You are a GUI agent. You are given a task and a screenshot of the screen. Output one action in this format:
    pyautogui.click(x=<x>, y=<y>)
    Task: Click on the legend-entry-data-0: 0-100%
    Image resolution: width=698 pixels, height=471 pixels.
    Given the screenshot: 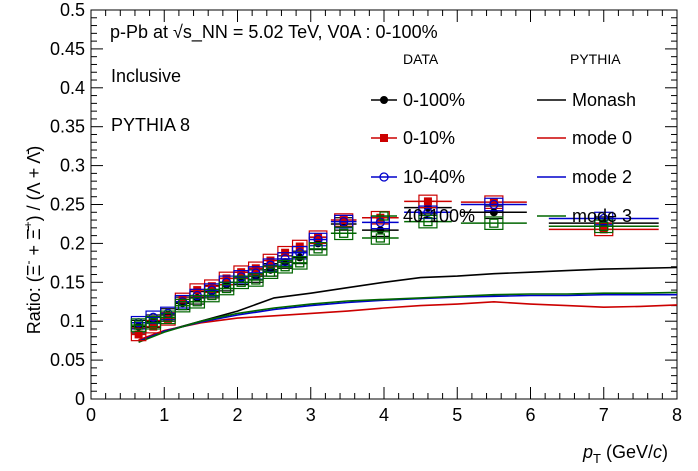 What is the action you would take?
    pyautogui.click(x=418, y=100)
    